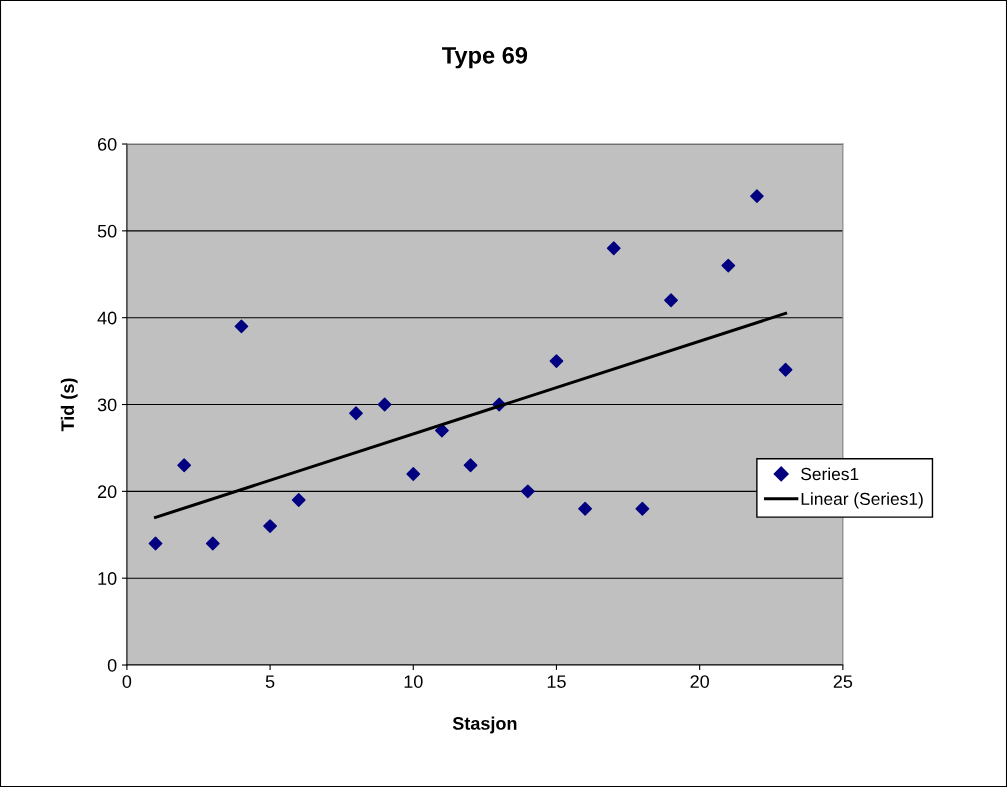 The image size is (1007, 787). What do you see at coordinates (127, 681) in the screenshot?
I see `x-tick-label: 0` at bounding box center [127, 681].